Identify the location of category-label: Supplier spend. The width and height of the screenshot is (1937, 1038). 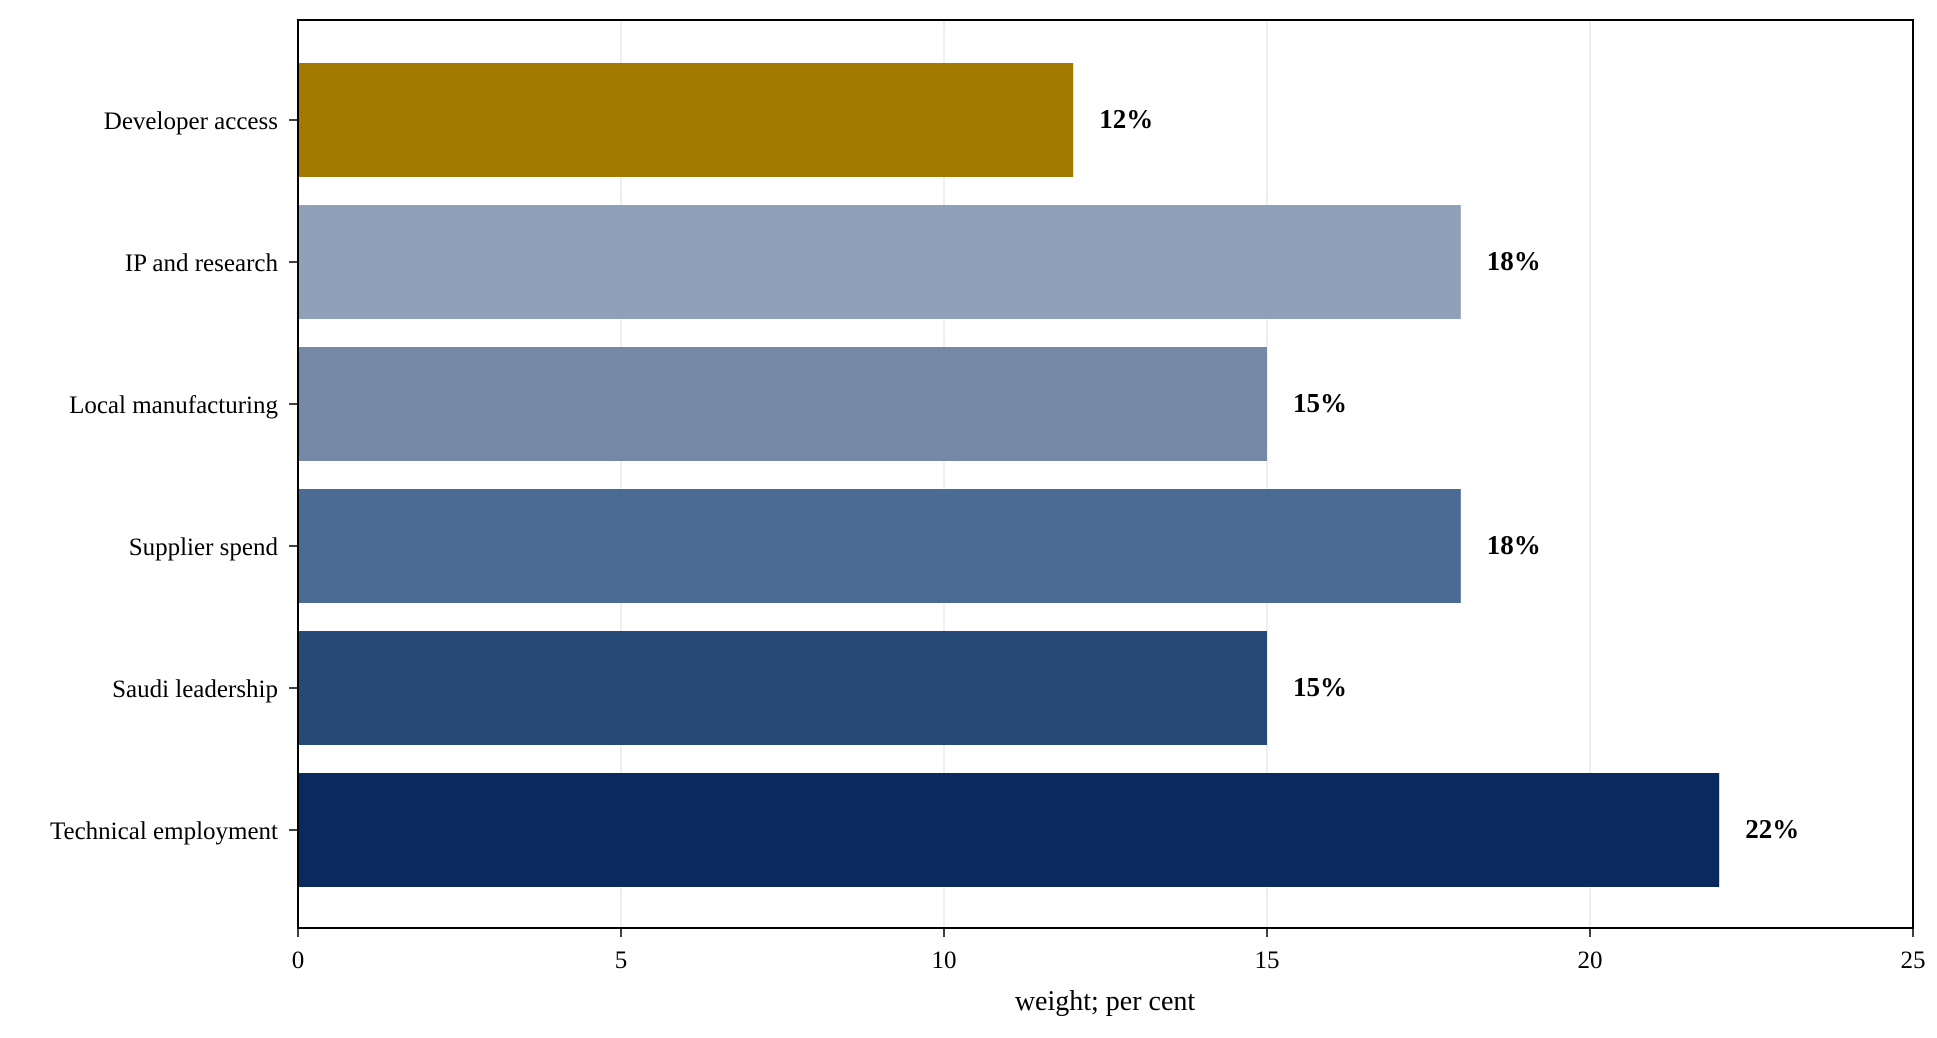
(204, 547).